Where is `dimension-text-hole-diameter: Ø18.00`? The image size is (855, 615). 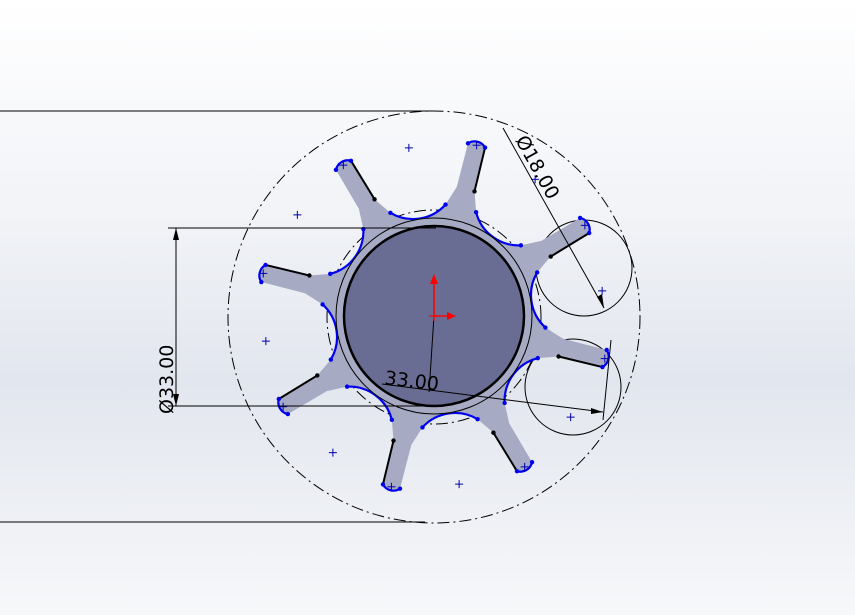 dimension-text-hole-diameter: Ø18.00 is located at coordinates (537, 167).